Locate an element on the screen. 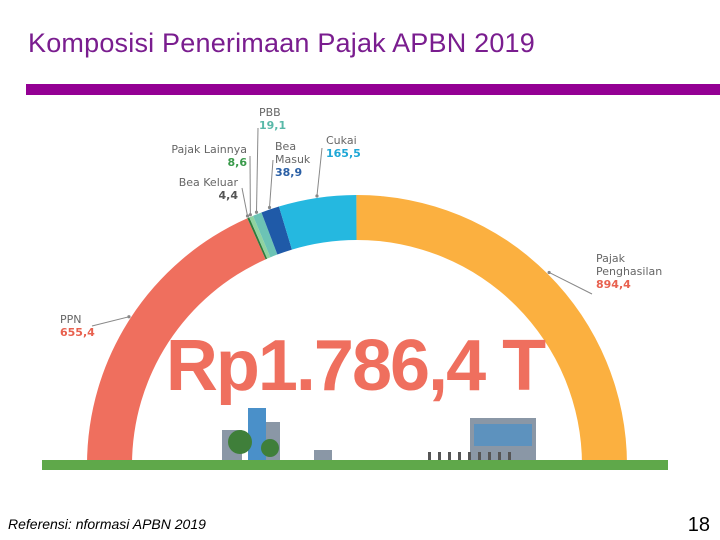 This screenshot has height=540, width=720. slice-value-bea-masuk: 38,9 is located at coordinates (288, 172).